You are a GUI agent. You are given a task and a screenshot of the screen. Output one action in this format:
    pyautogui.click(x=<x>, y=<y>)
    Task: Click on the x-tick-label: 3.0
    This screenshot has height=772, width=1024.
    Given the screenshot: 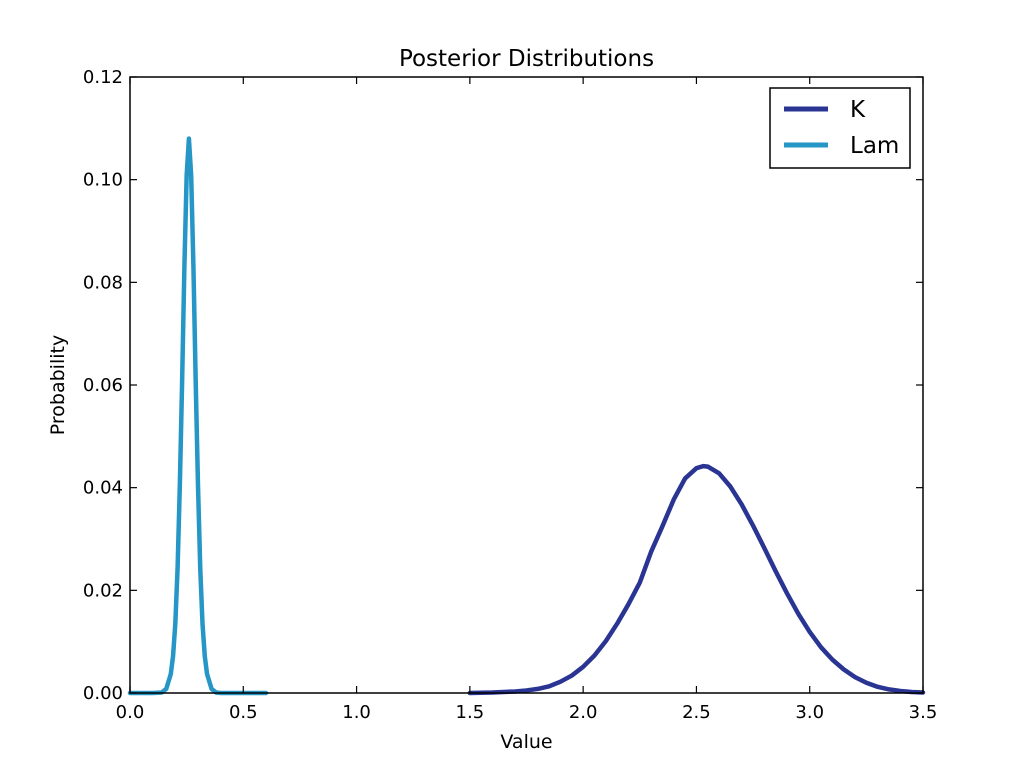 What is the action you would take?
    pyautogui.click(x=809, y=712)
    